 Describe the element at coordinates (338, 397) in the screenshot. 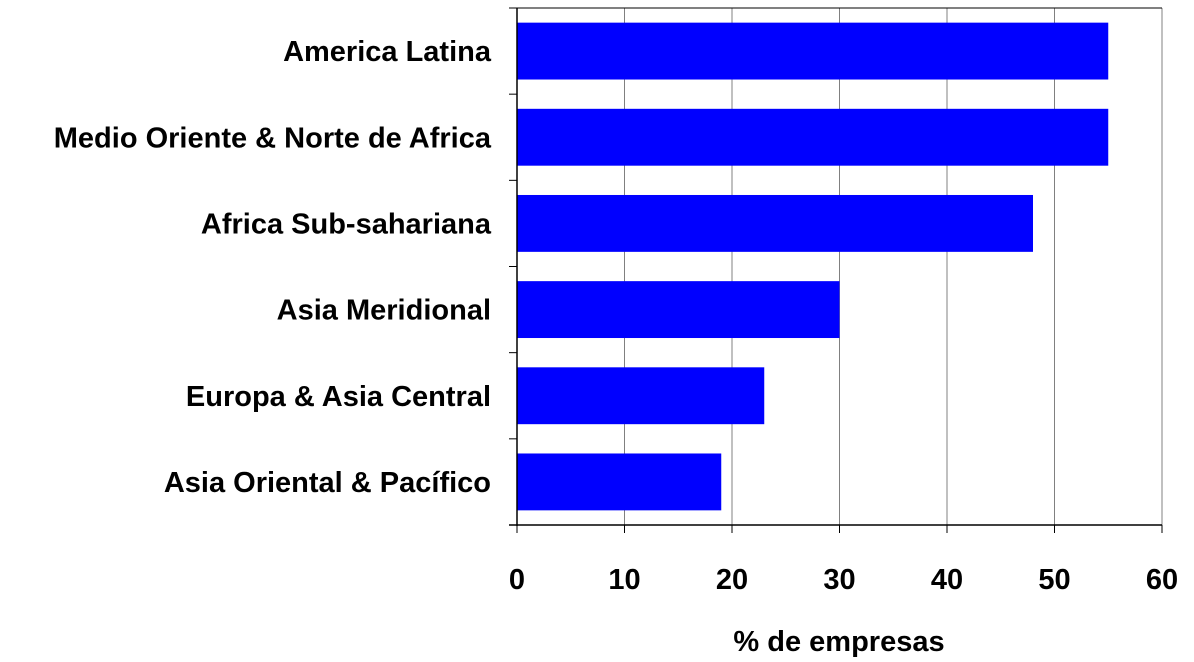

I see `category-label-4: Europa & Asia Central` at that location.